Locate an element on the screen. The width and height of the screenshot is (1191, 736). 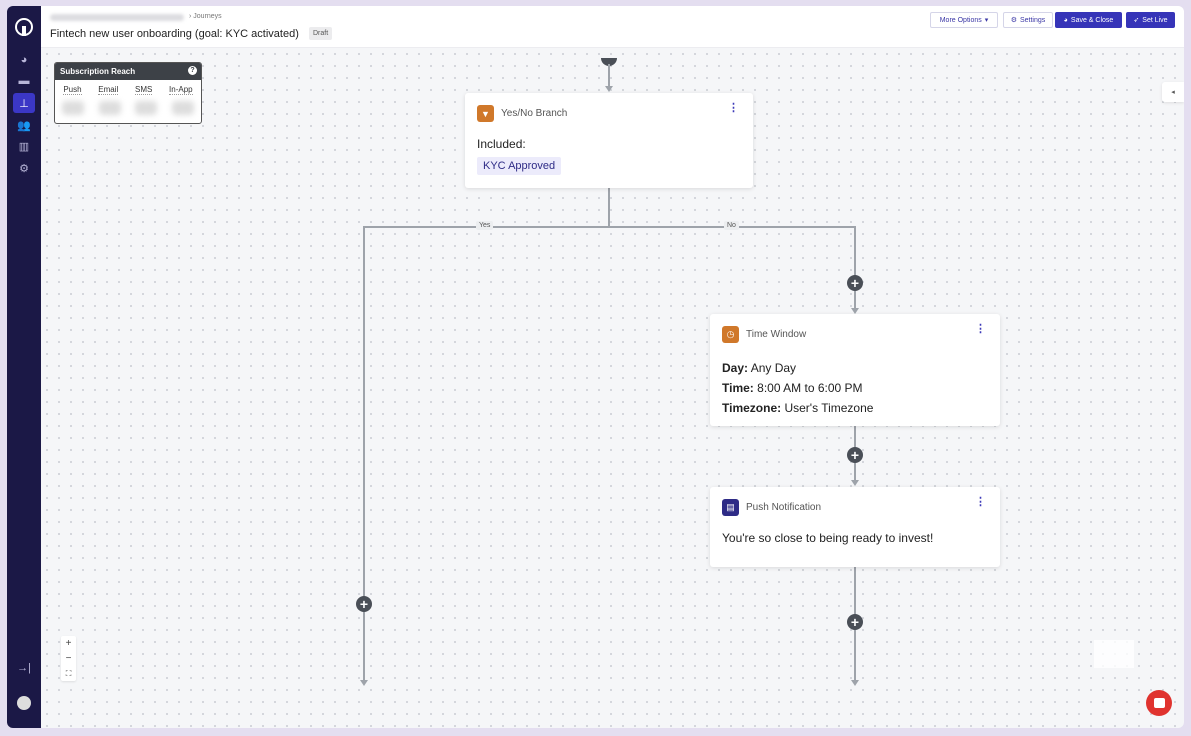
users-icon: 👥 is located at coordinates (24, 125).